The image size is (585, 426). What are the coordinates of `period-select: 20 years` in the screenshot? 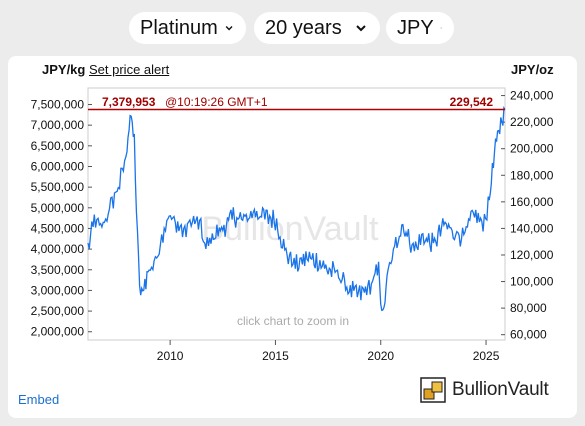 It's located at (317, 28).